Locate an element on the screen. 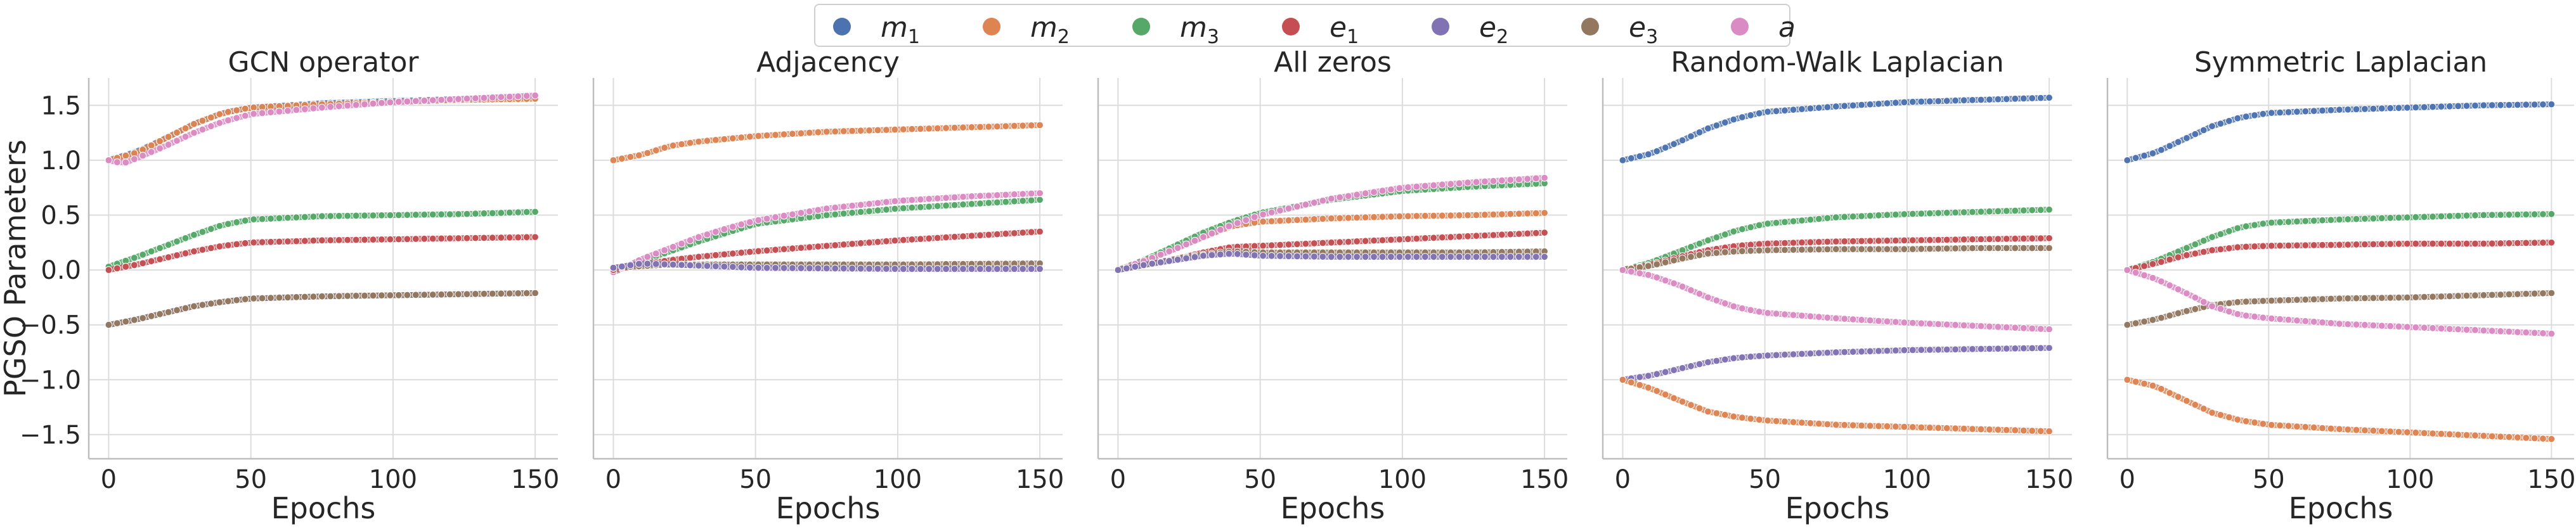 This screenshot has height=531, width=2576. x-tick-label: 50 is located at coordinates (1260, 479).